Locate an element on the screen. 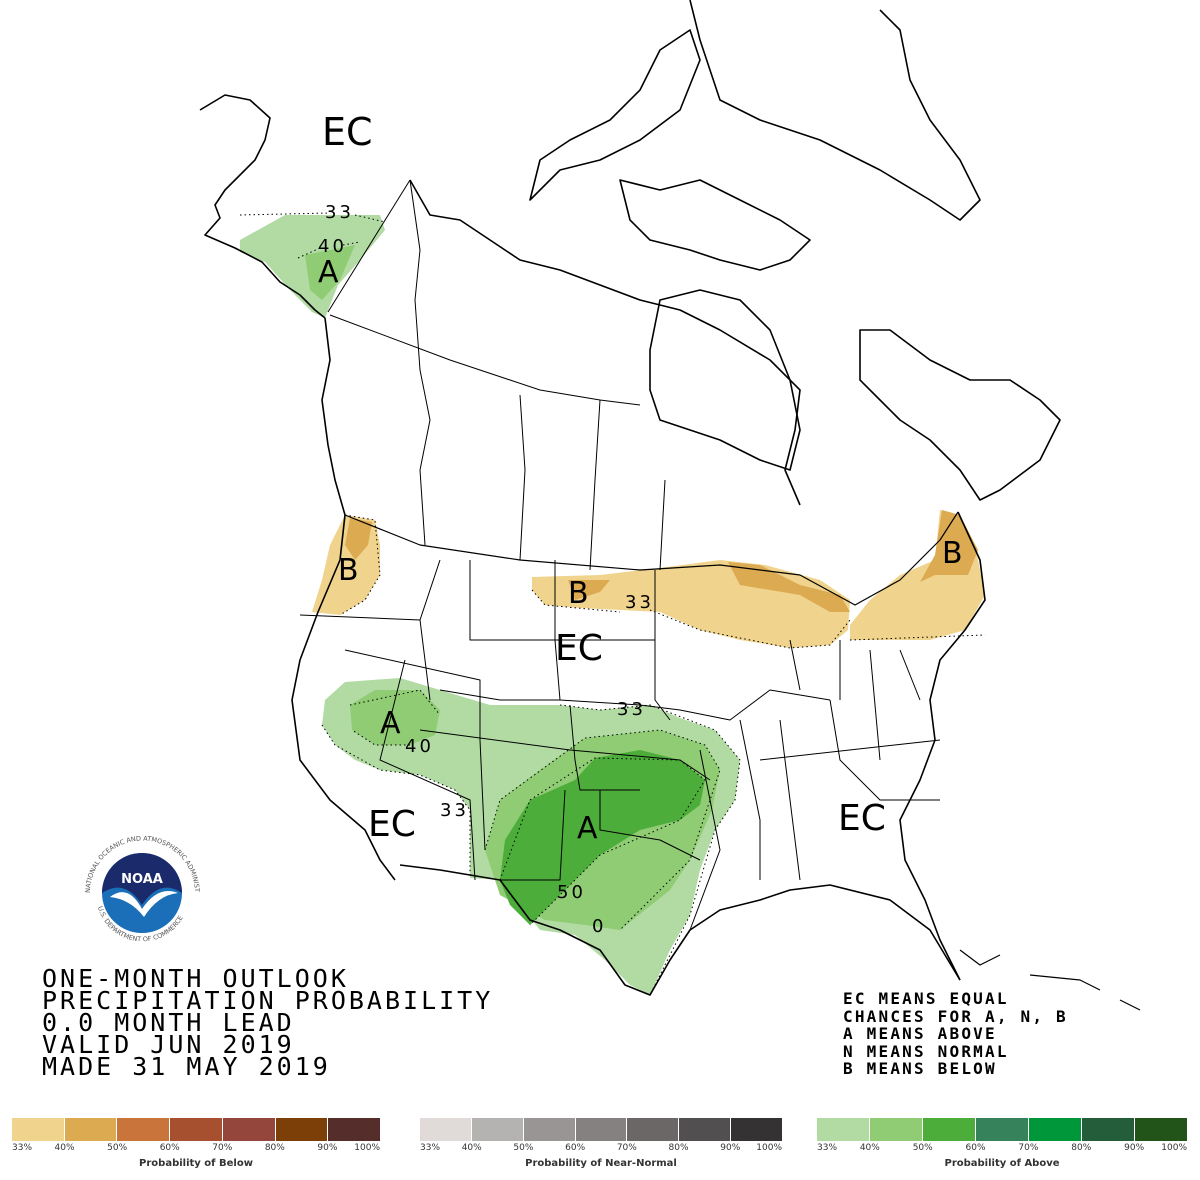  southern-plains-above-50-region is located at coordinates (602, 837).